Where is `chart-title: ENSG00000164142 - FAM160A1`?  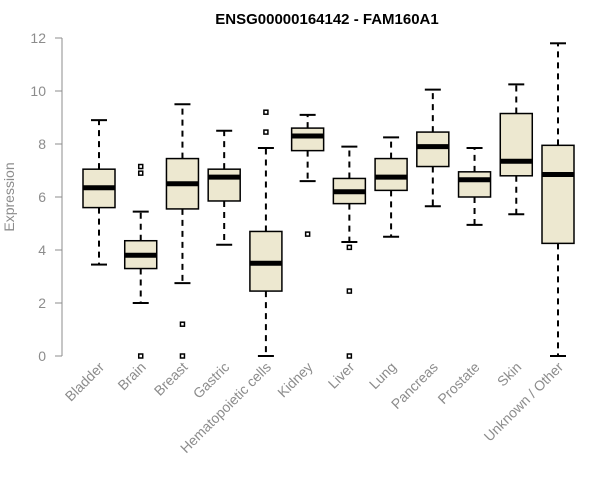
chart-title: ENSG00000164142 - FAM160A1 is located at coordinates (326, 19).